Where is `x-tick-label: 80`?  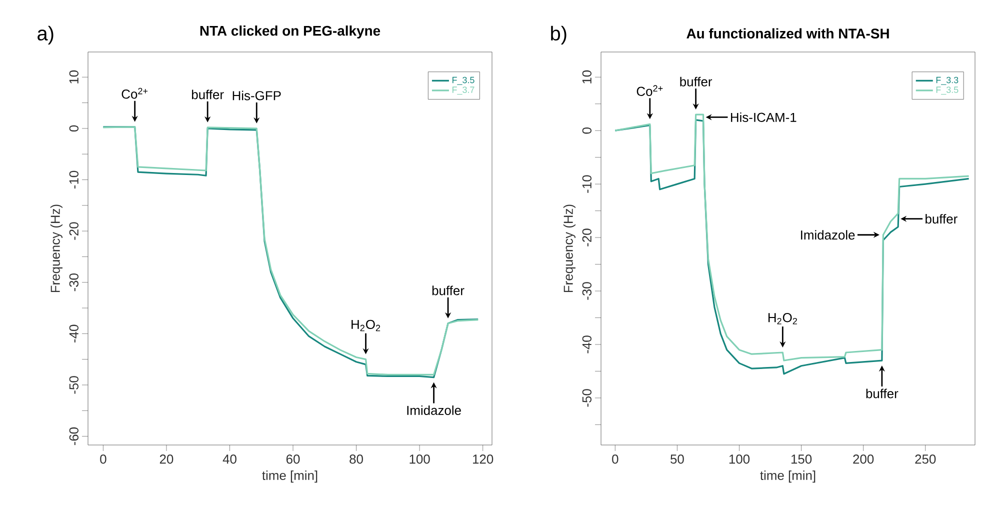 x-tick-label: 80 is located at coordinates (356, 459).